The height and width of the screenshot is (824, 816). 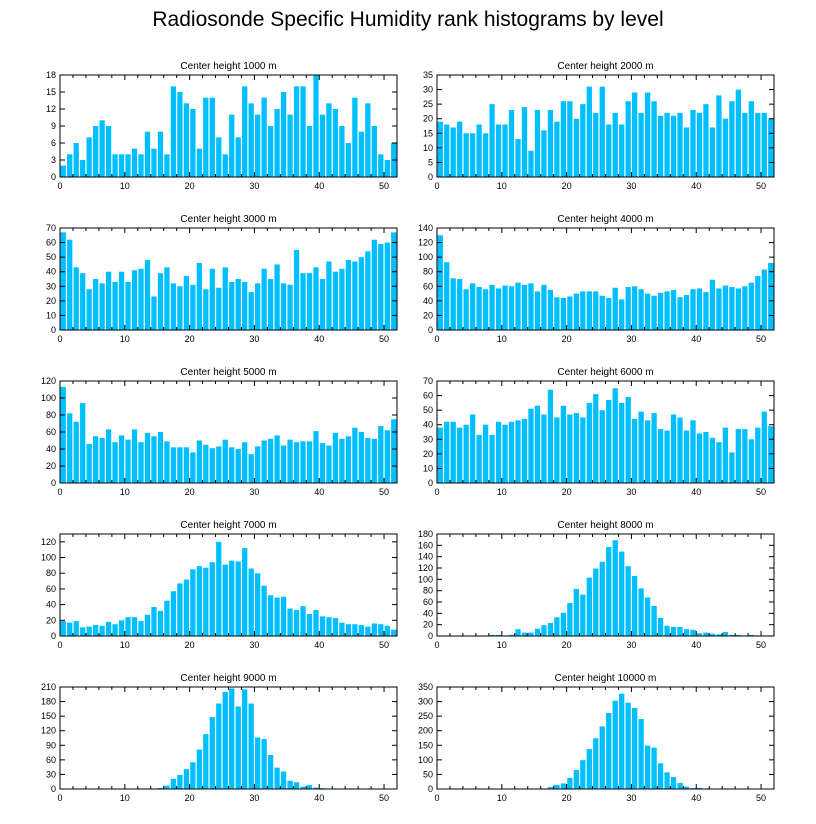 What do you see at coordinates (48, 716) in the screenshot?
I see `y-tick-label: 150` at bounding box center [48, 716].